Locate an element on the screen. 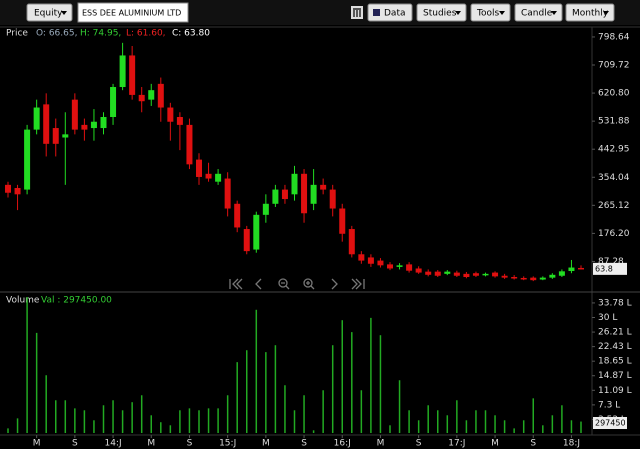 This screenshot has height=449, width=640. company-field: ESS DEE ALUMINIUM LTD is located at coordinates (133, 12).